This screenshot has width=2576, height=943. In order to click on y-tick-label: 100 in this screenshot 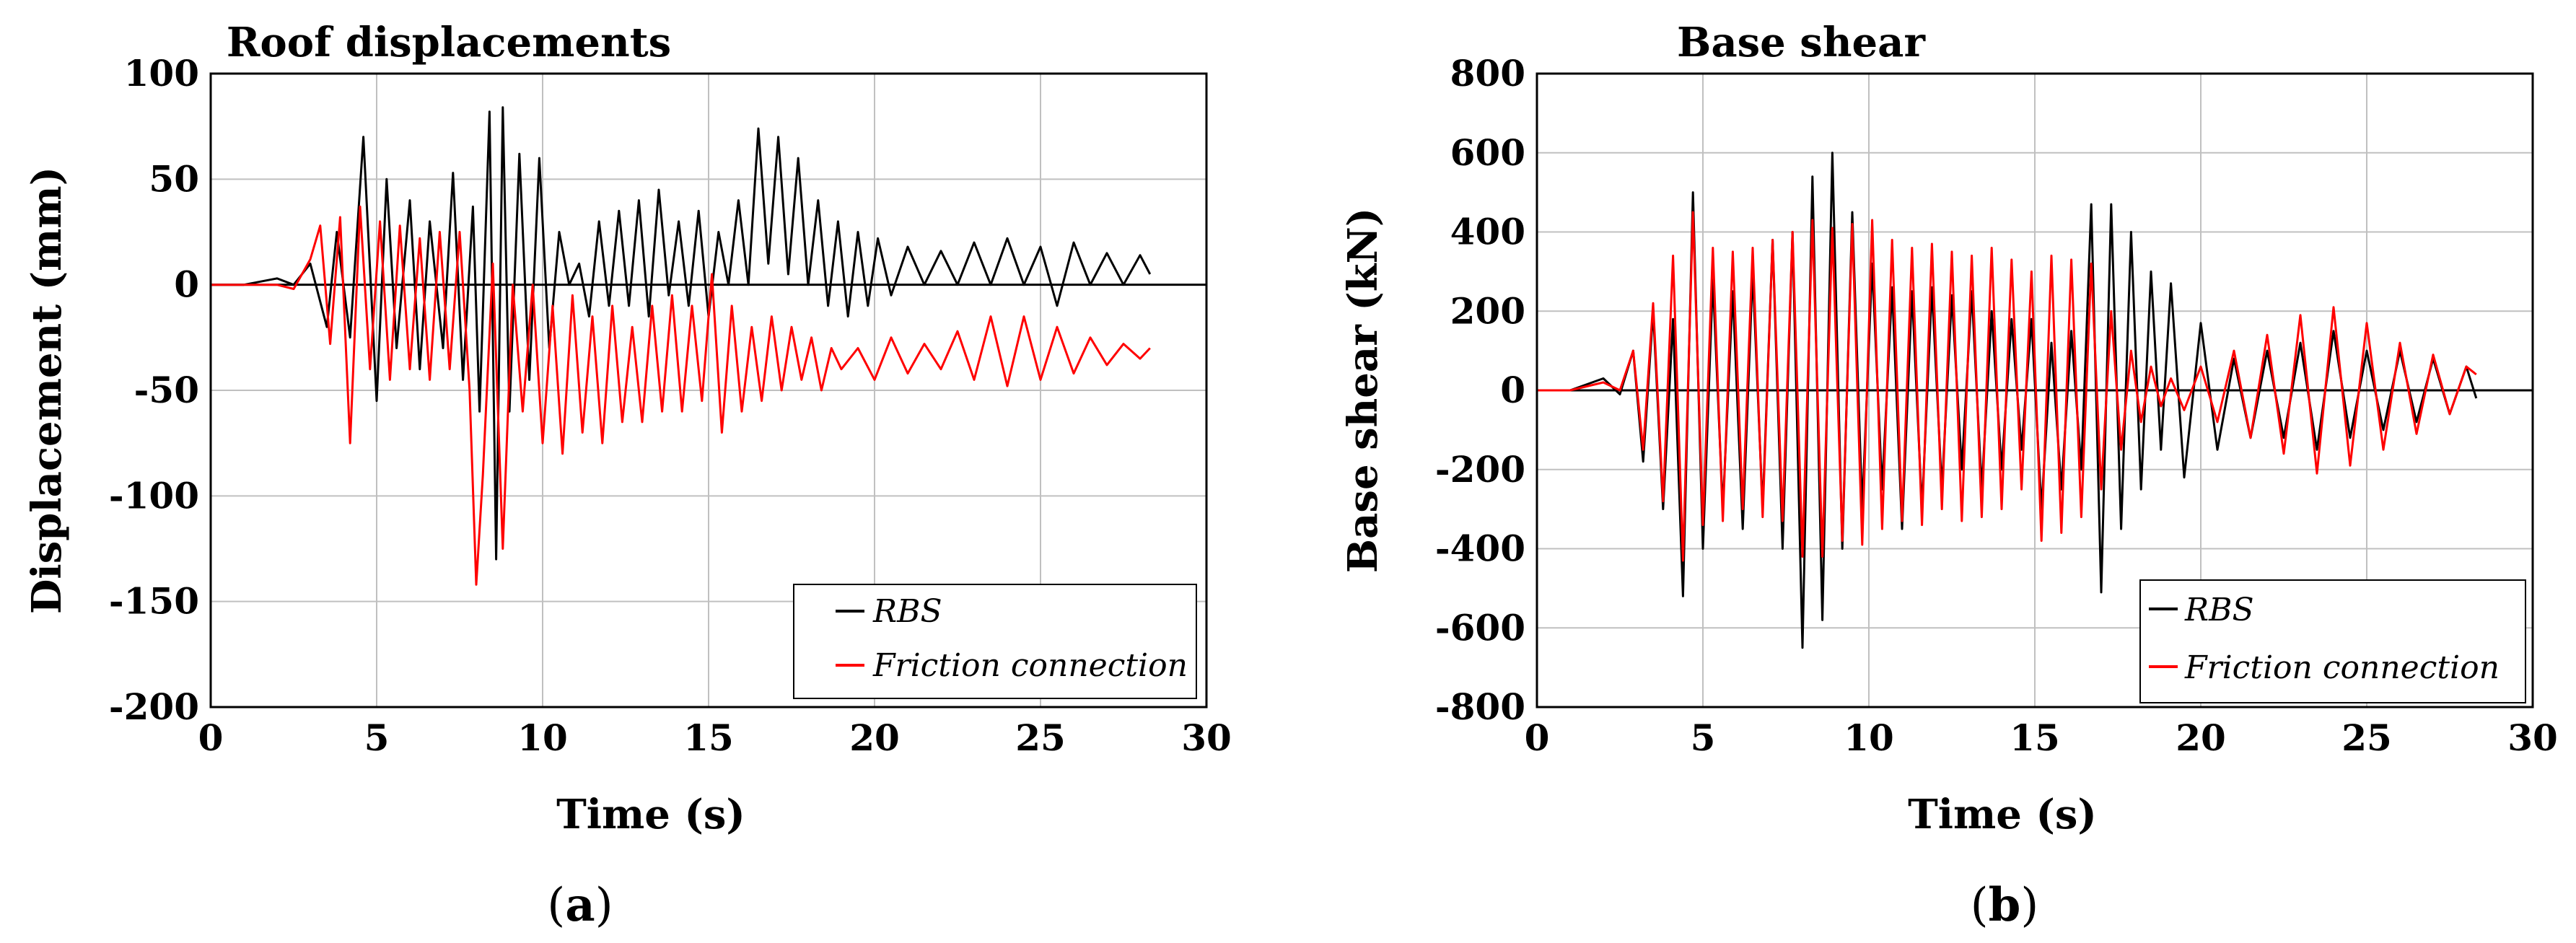, I will do `click(161, 73)`.